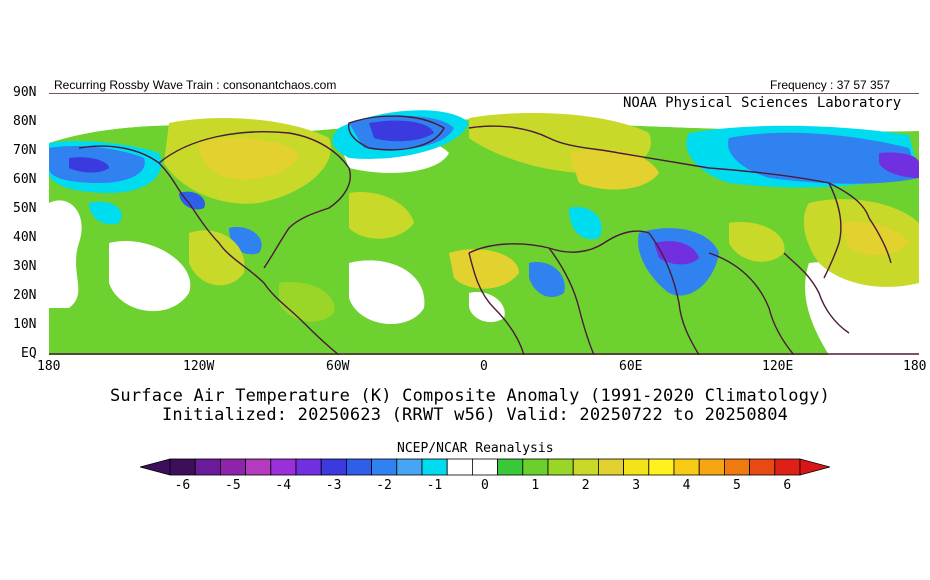  I want to click on noaa-credit: NOAA Physical Sciences Laboratory, so click(762, 103).